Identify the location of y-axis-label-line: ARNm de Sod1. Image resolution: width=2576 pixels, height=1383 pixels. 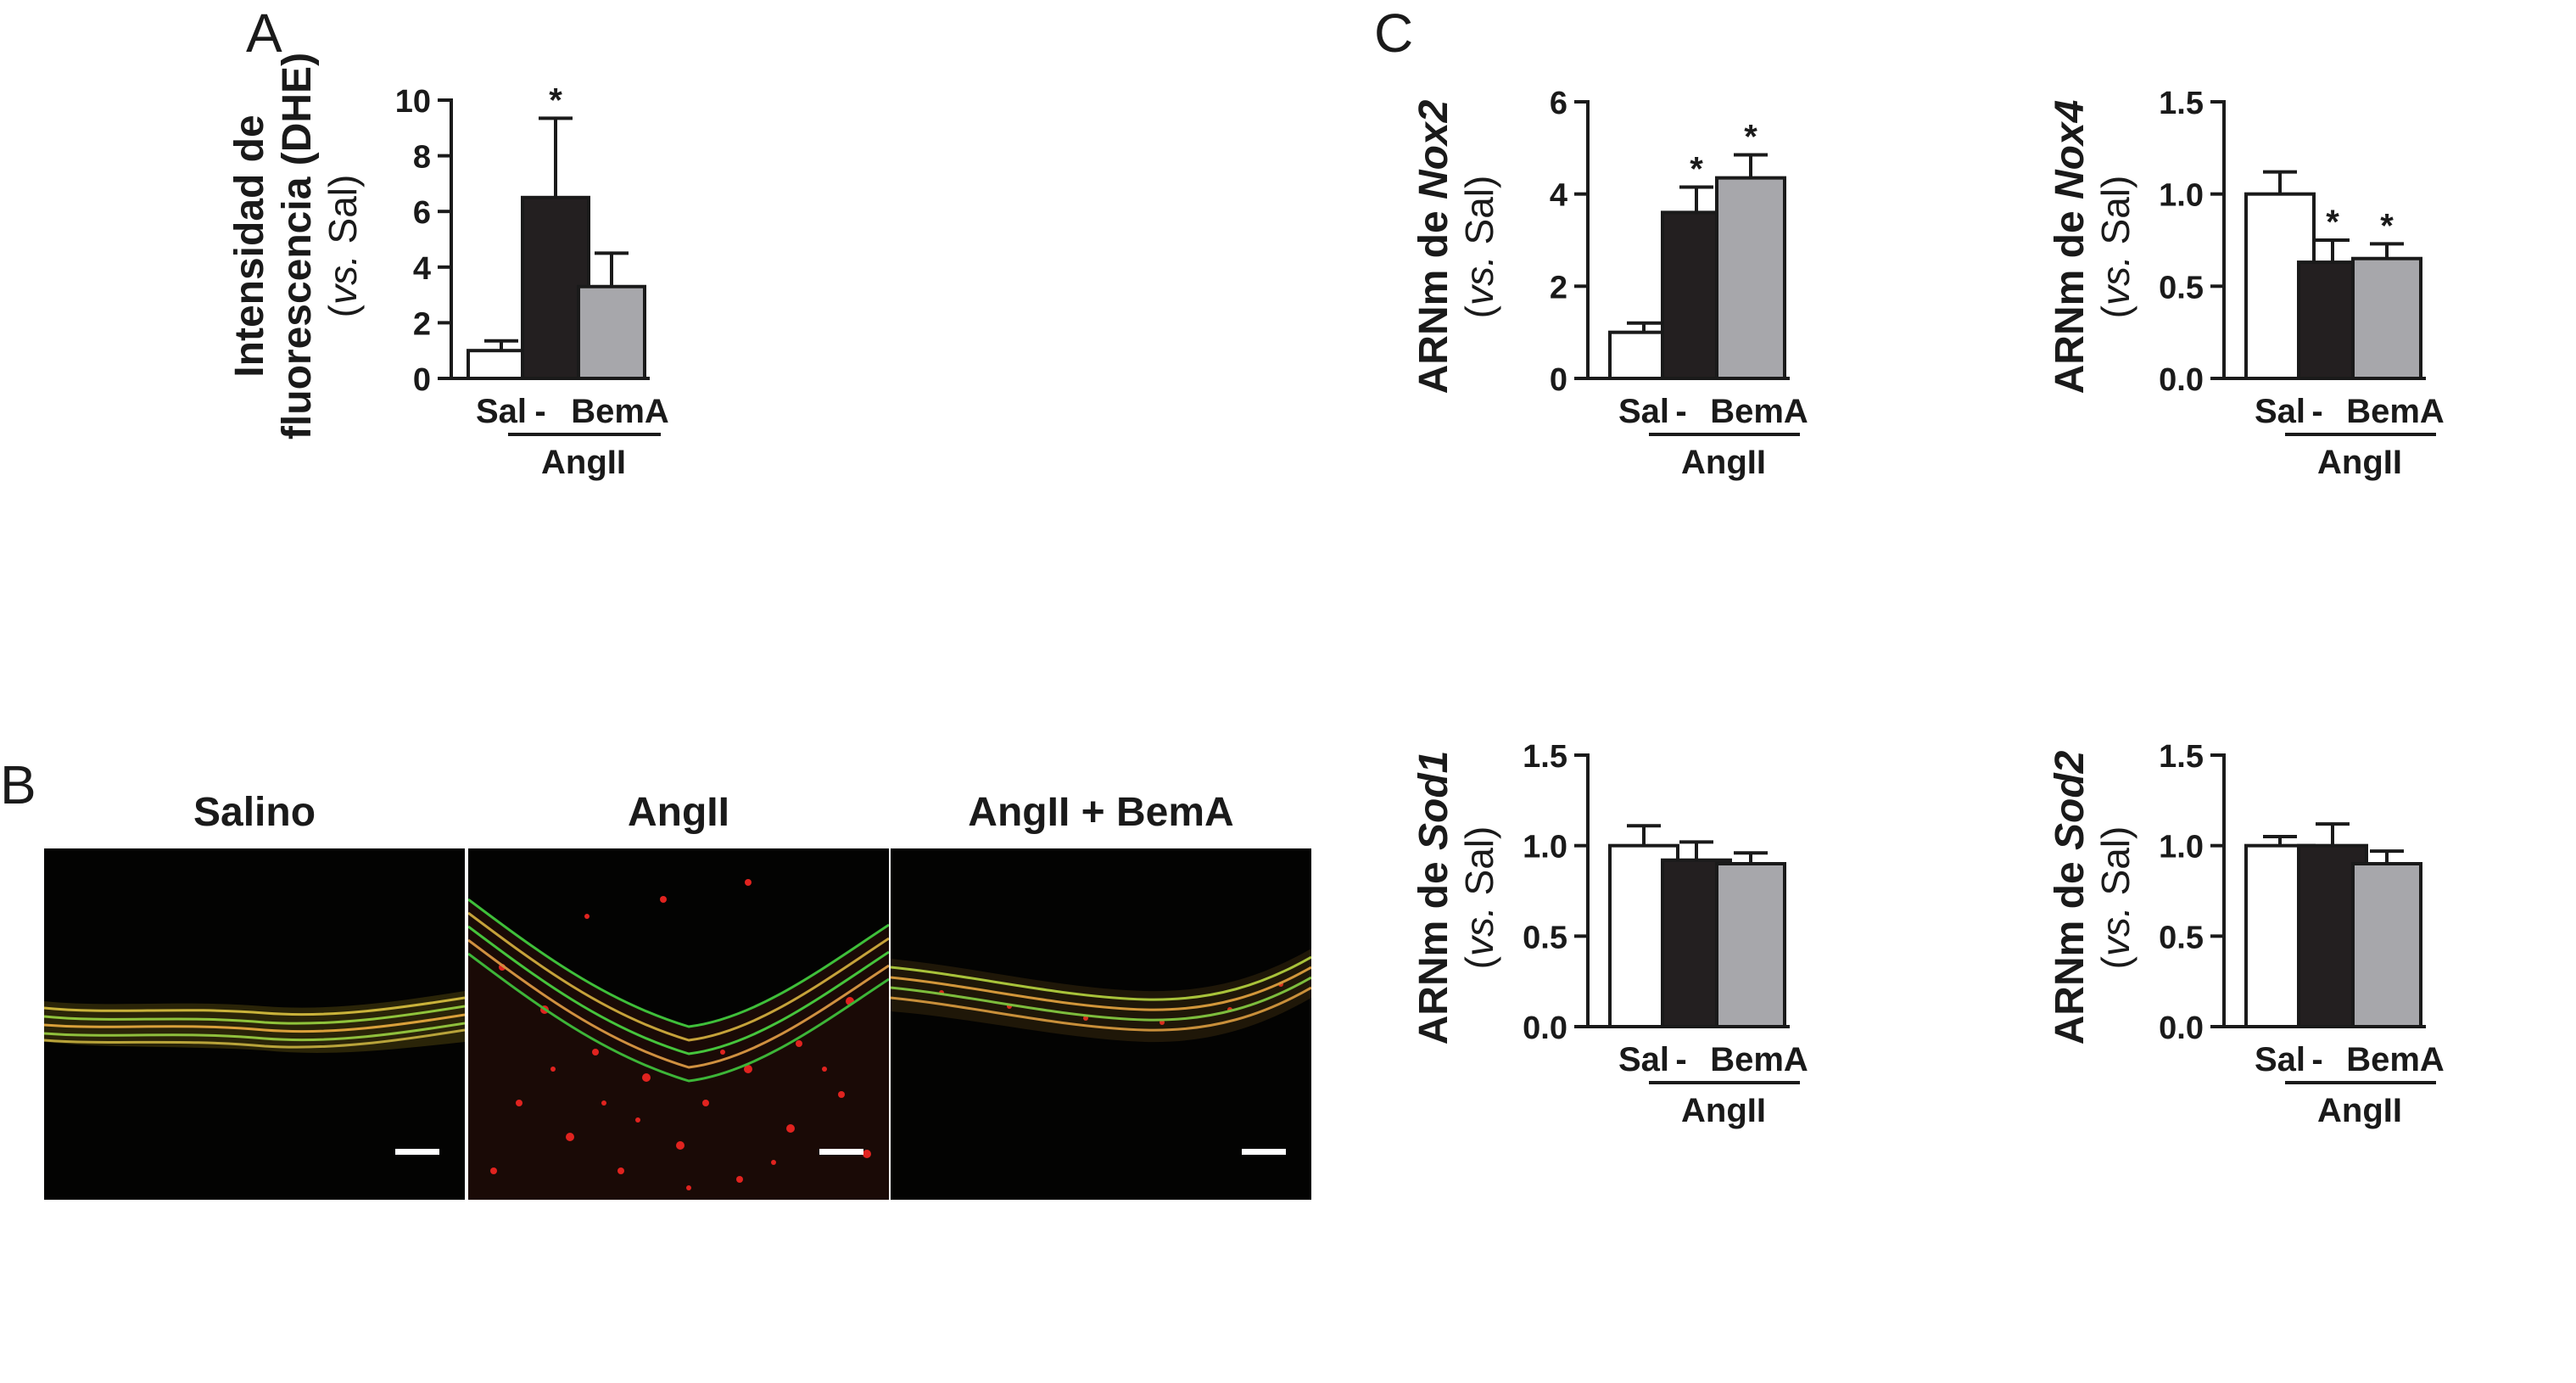
(1433, 898).